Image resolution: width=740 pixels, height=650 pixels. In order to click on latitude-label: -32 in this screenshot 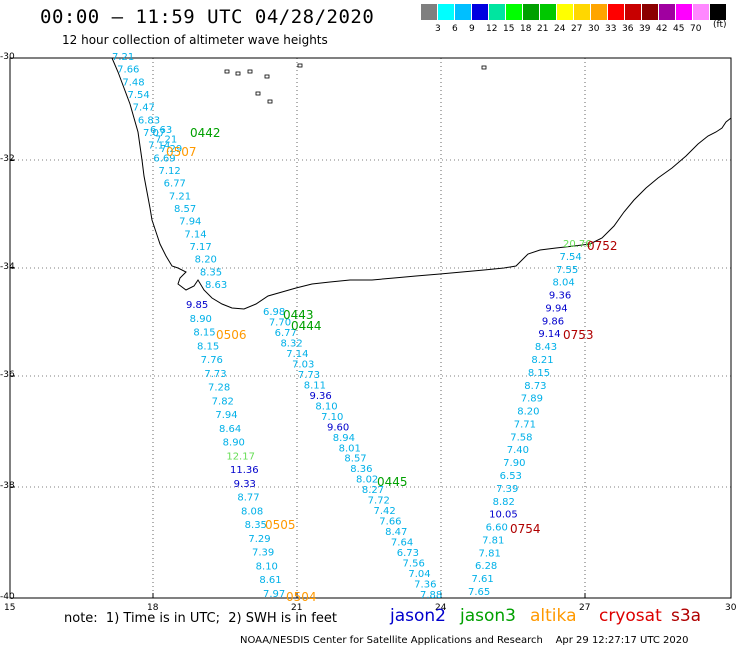, I will do `click(7, 159)`.